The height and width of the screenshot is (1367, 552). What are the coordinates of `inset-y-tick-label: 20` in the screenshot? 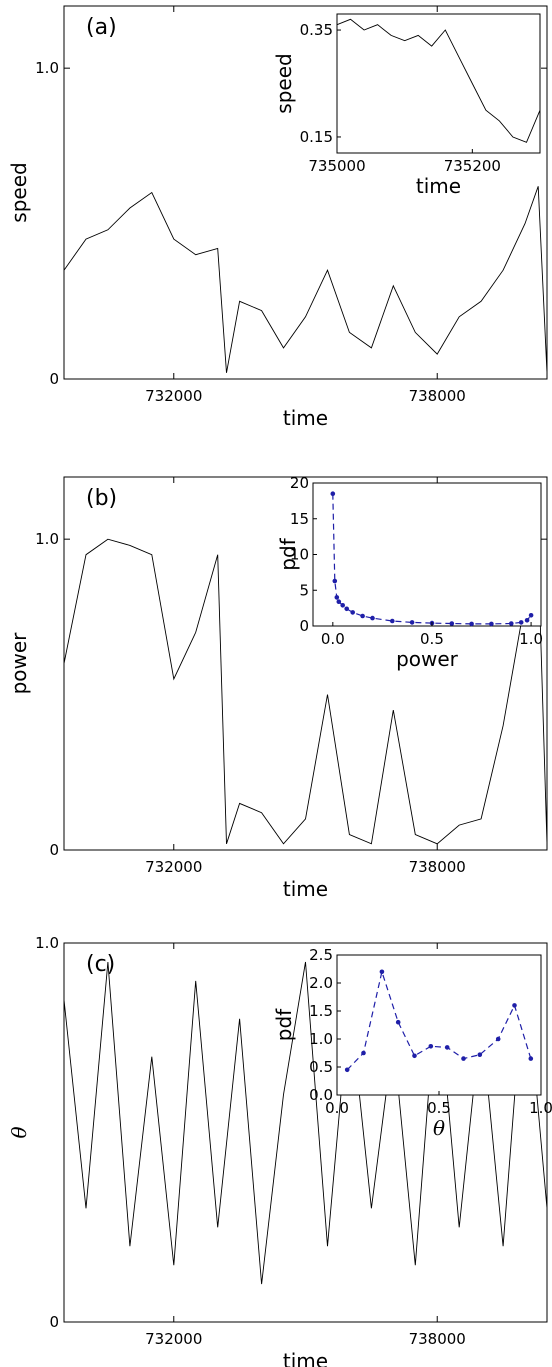 It's located at (299, 483).